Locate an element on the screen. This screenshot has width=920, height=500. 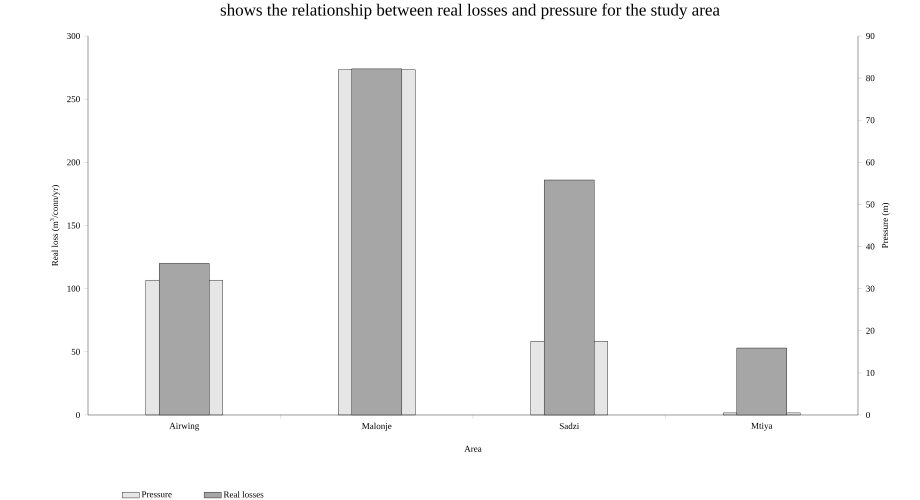
legend-label: Pressure is located at coordinates (157, 494).